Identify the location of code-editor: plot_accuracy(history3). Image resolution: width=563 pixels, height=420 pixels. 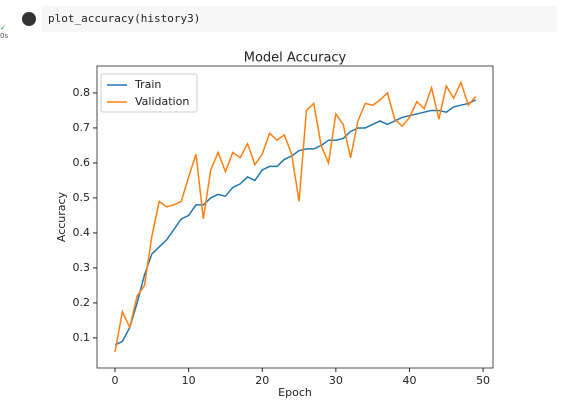
(299, 19).